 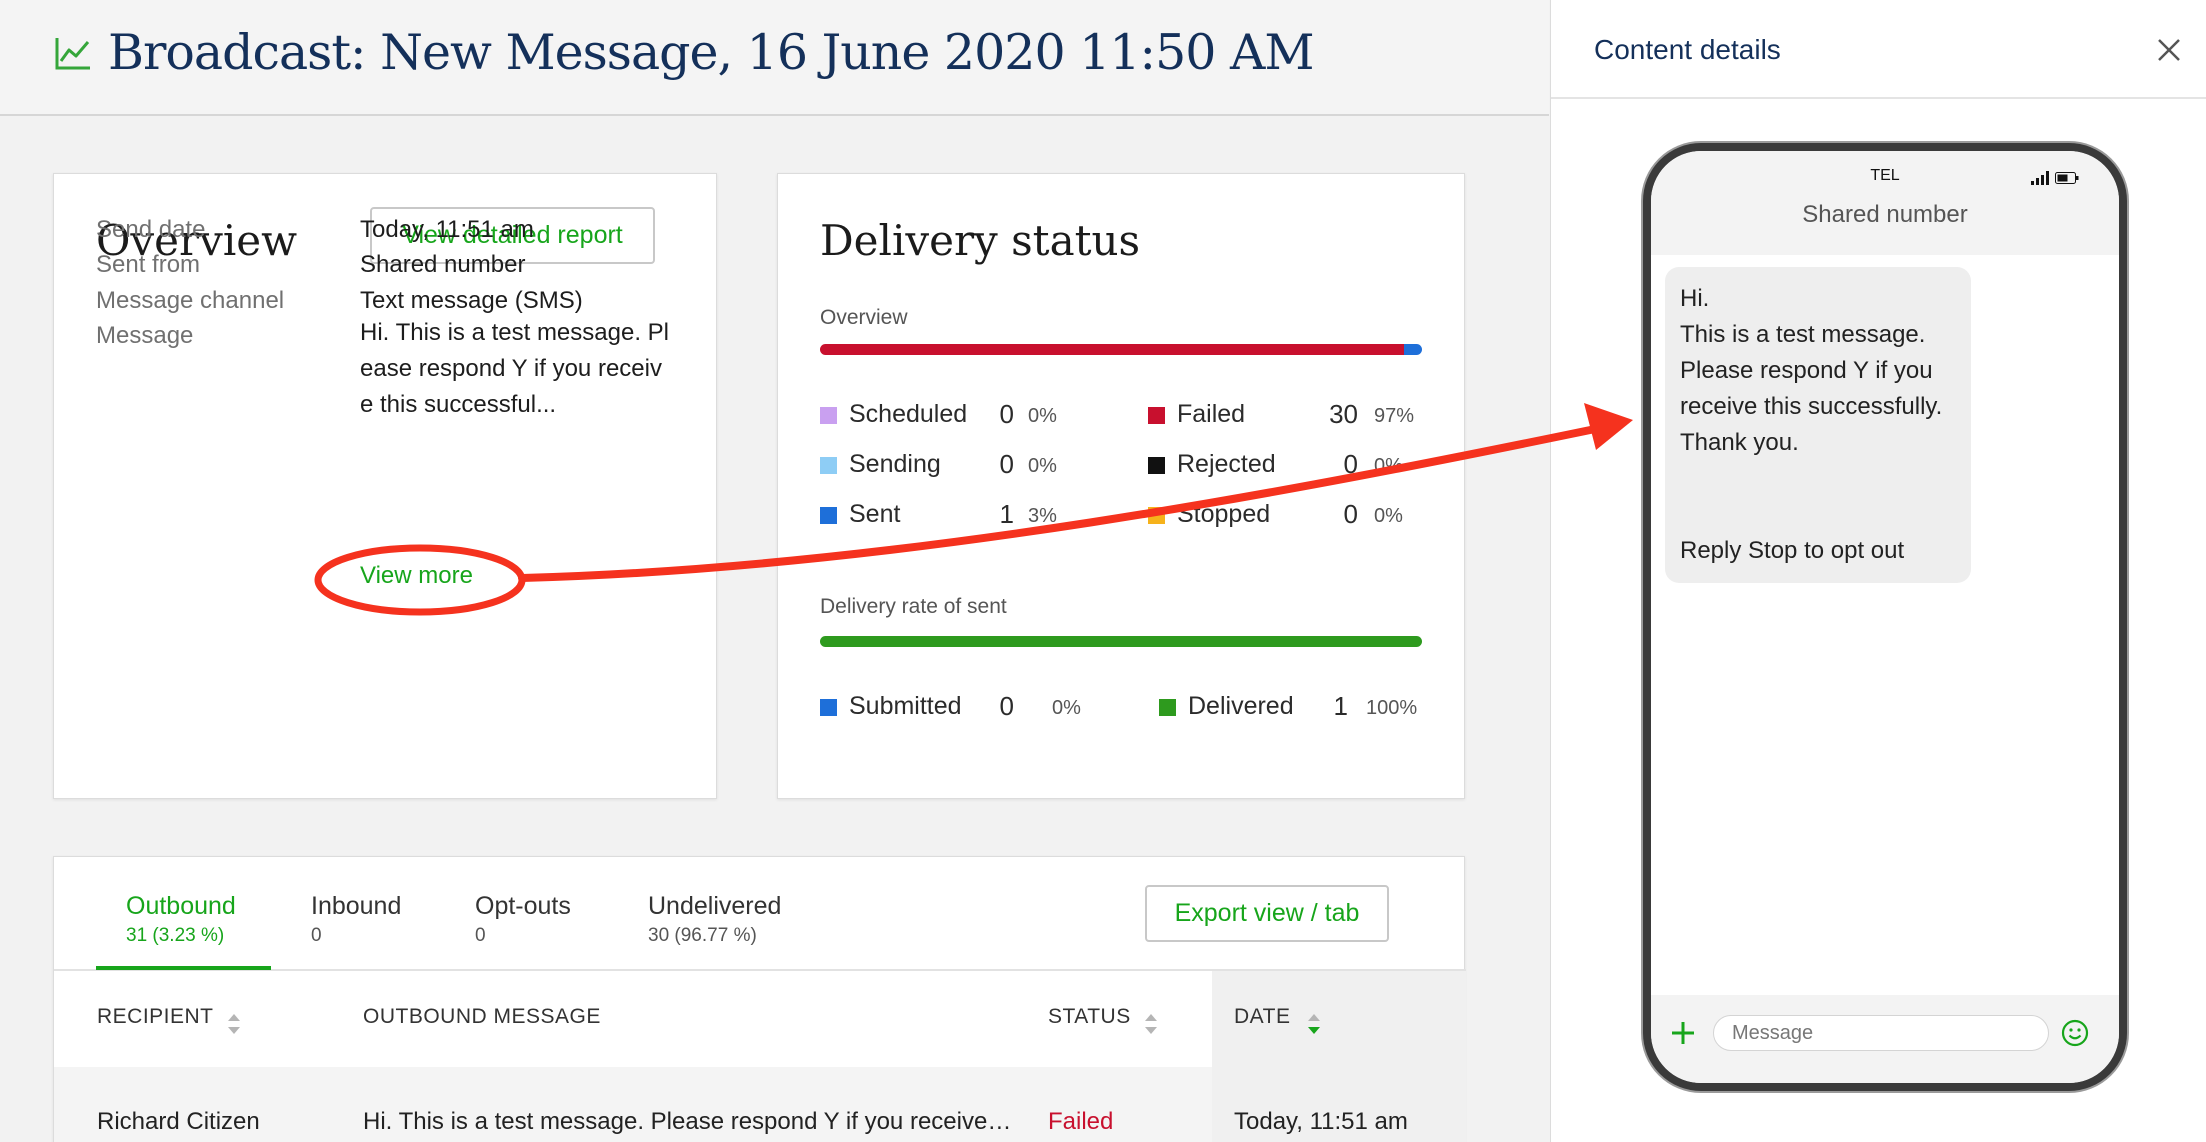 What do you see at coordinates (1006, 414) in the screenshot?
I see `scheduled-count: 0` at bounding box center [1006, 414].